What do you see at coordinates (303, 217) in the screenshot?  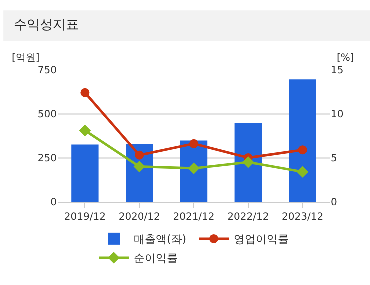 I see `x-tick-label: 2023/12` at bounding box center [303, 217].